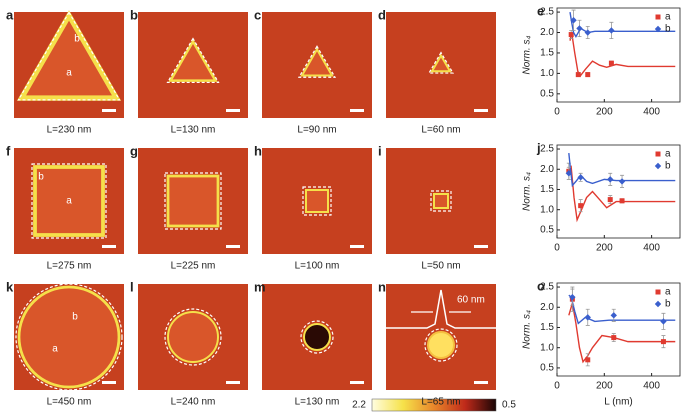 This screenshot has height=416, width=685. What do you see at coordinates (382, 286) in the screenshot?
I see `panel-letter: n` at bounding box center [382, 286].